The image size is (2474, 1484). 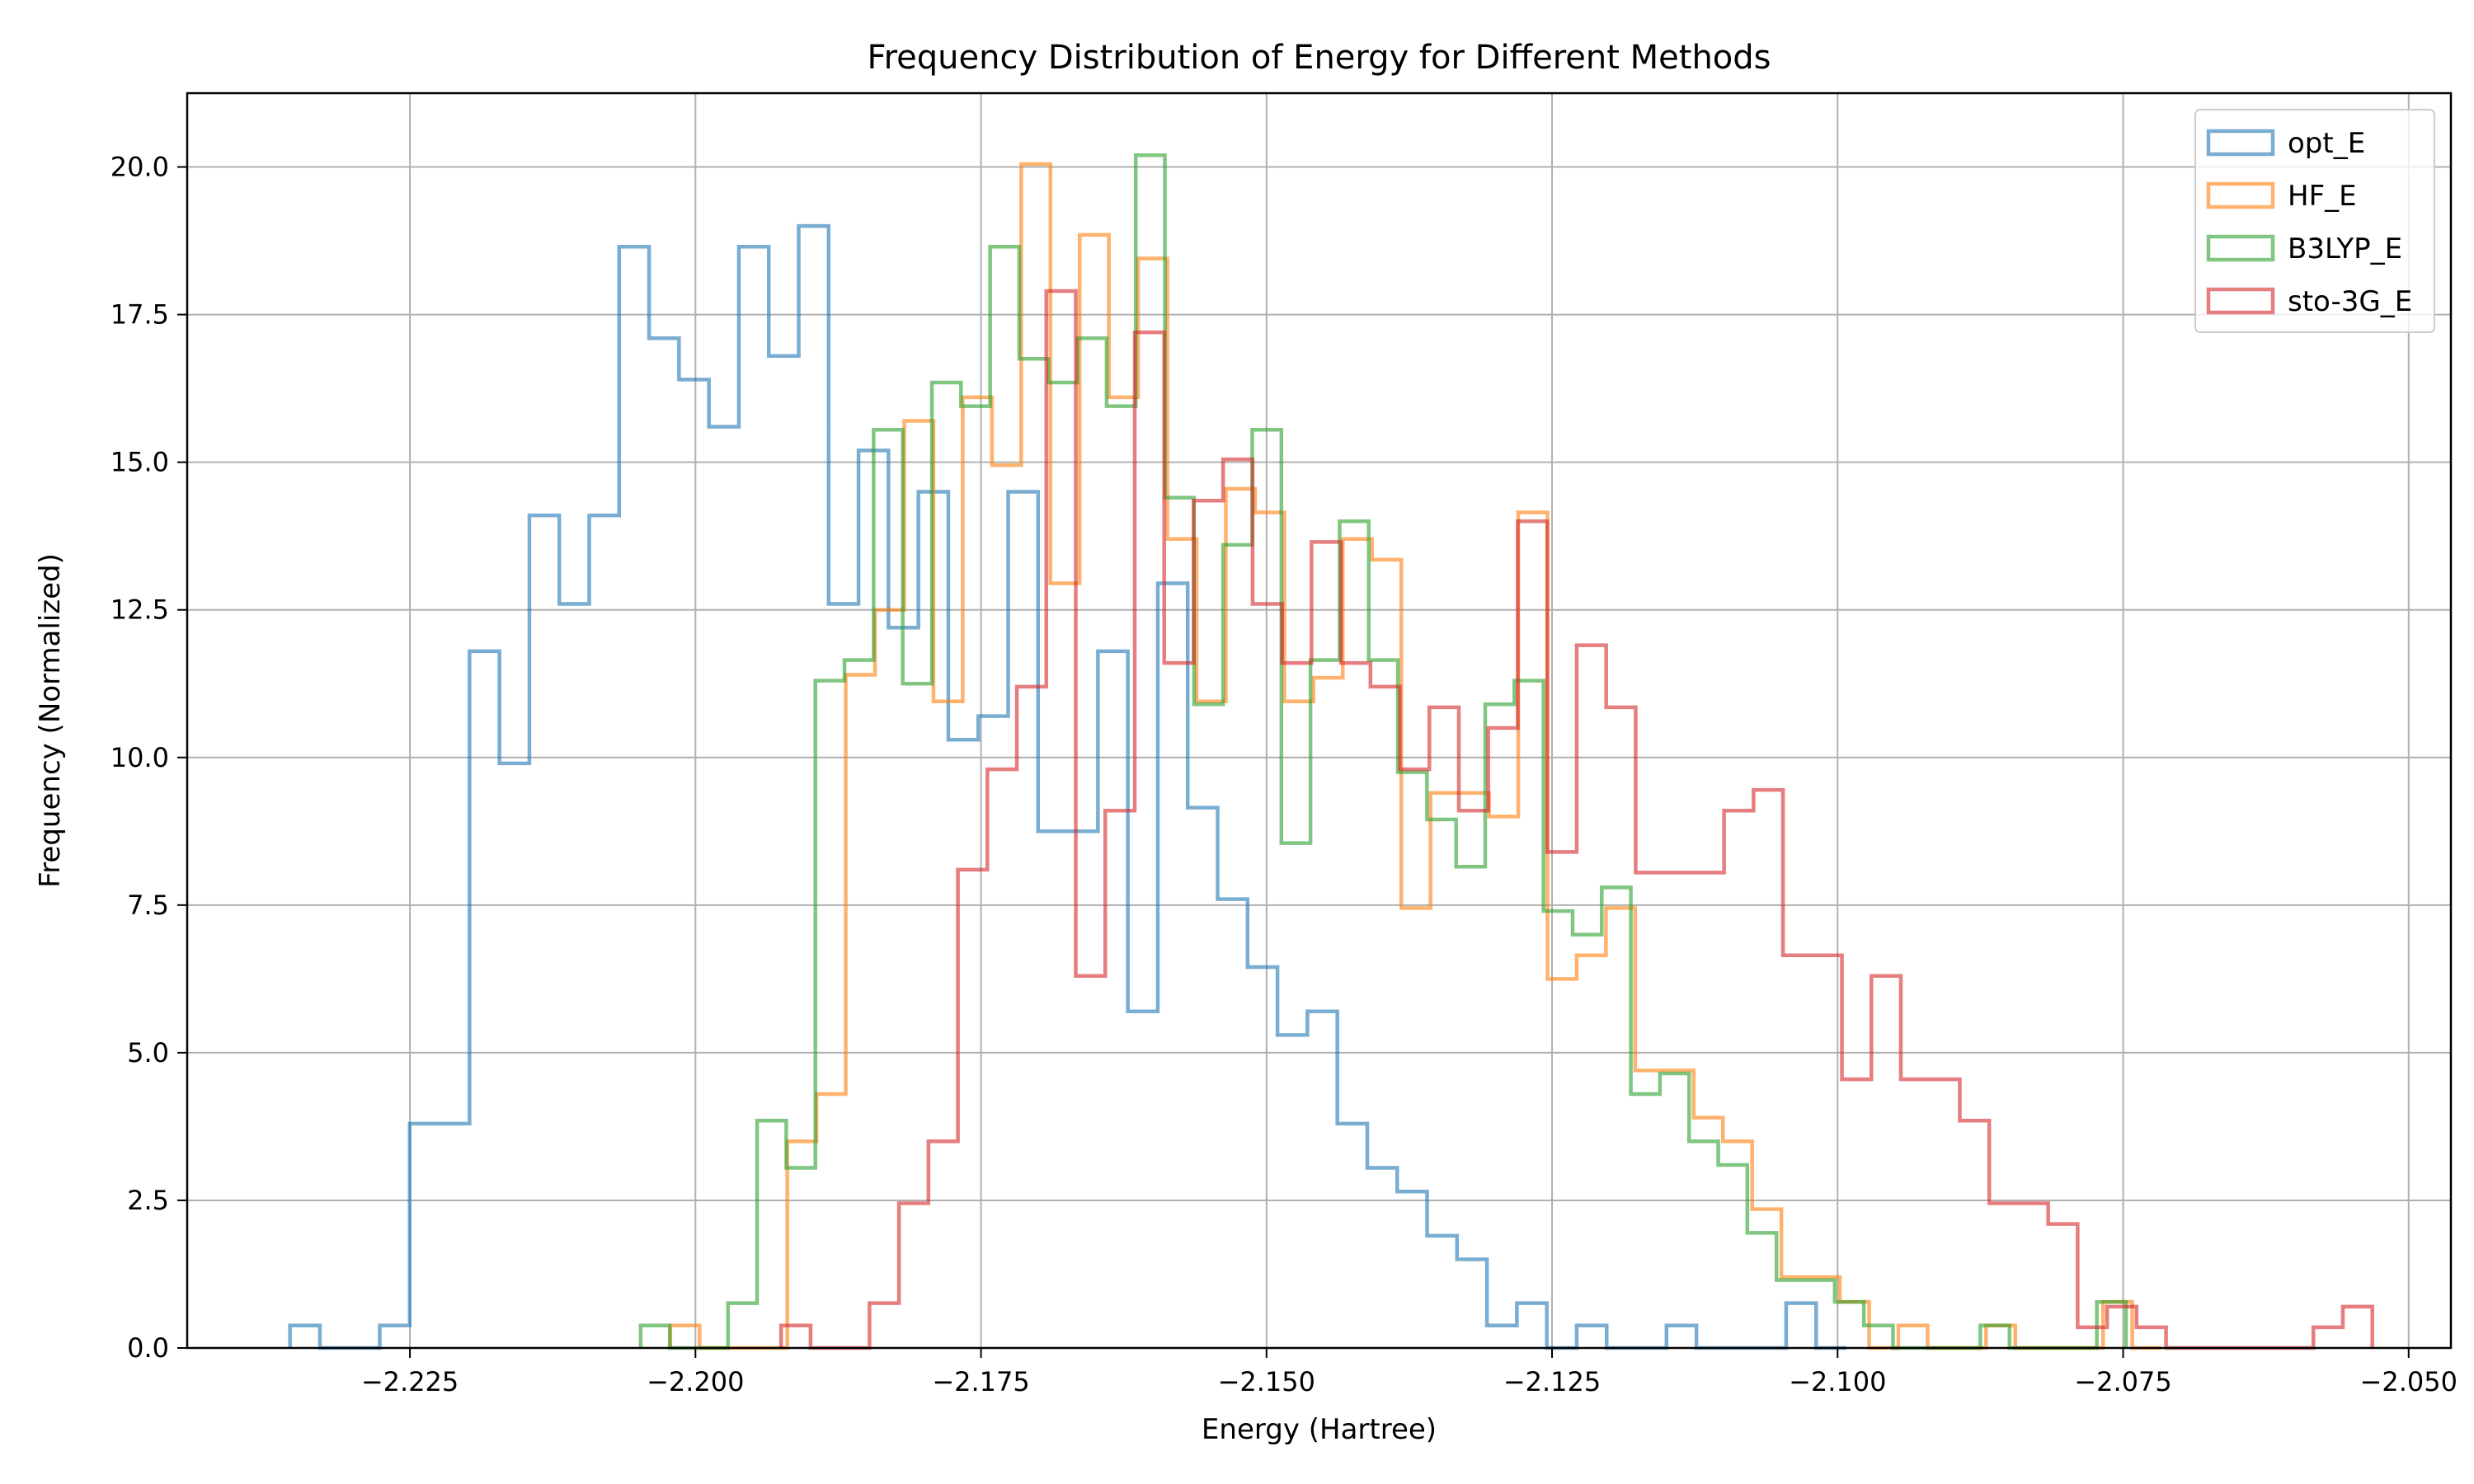 I want to click on y-tick-label: 5.0, so click(x=148, y=1052).